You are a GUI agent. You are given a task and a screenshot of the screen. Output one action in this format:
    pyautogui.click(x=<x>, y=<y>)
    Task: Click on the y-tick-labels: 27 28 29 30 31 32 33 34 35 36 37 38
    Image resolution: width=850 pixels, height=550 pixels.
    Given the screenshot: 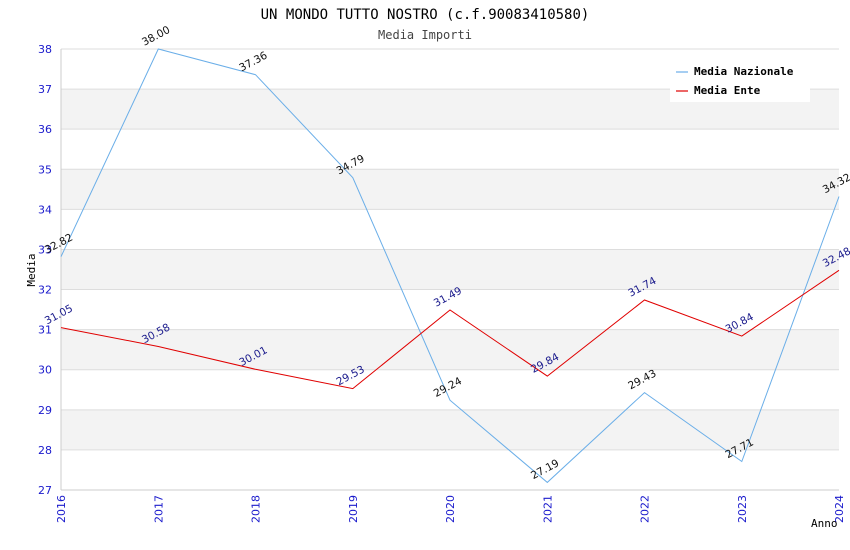 What is the action you would take?
    pyautogui.click(x=45, y=270)
    